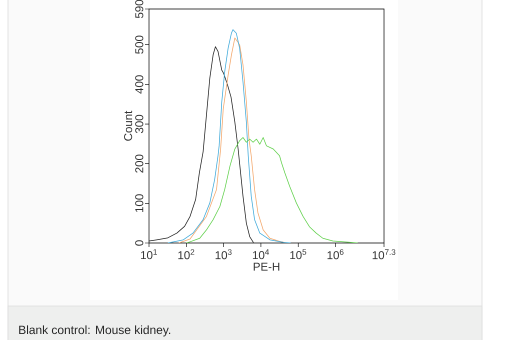 This screenshot has width=505, height=340. What do you see at coordinates (186, 254) in the screenshot?
I see `x-tick-label: 10$^{2}$` at bounding box center [186, 254].